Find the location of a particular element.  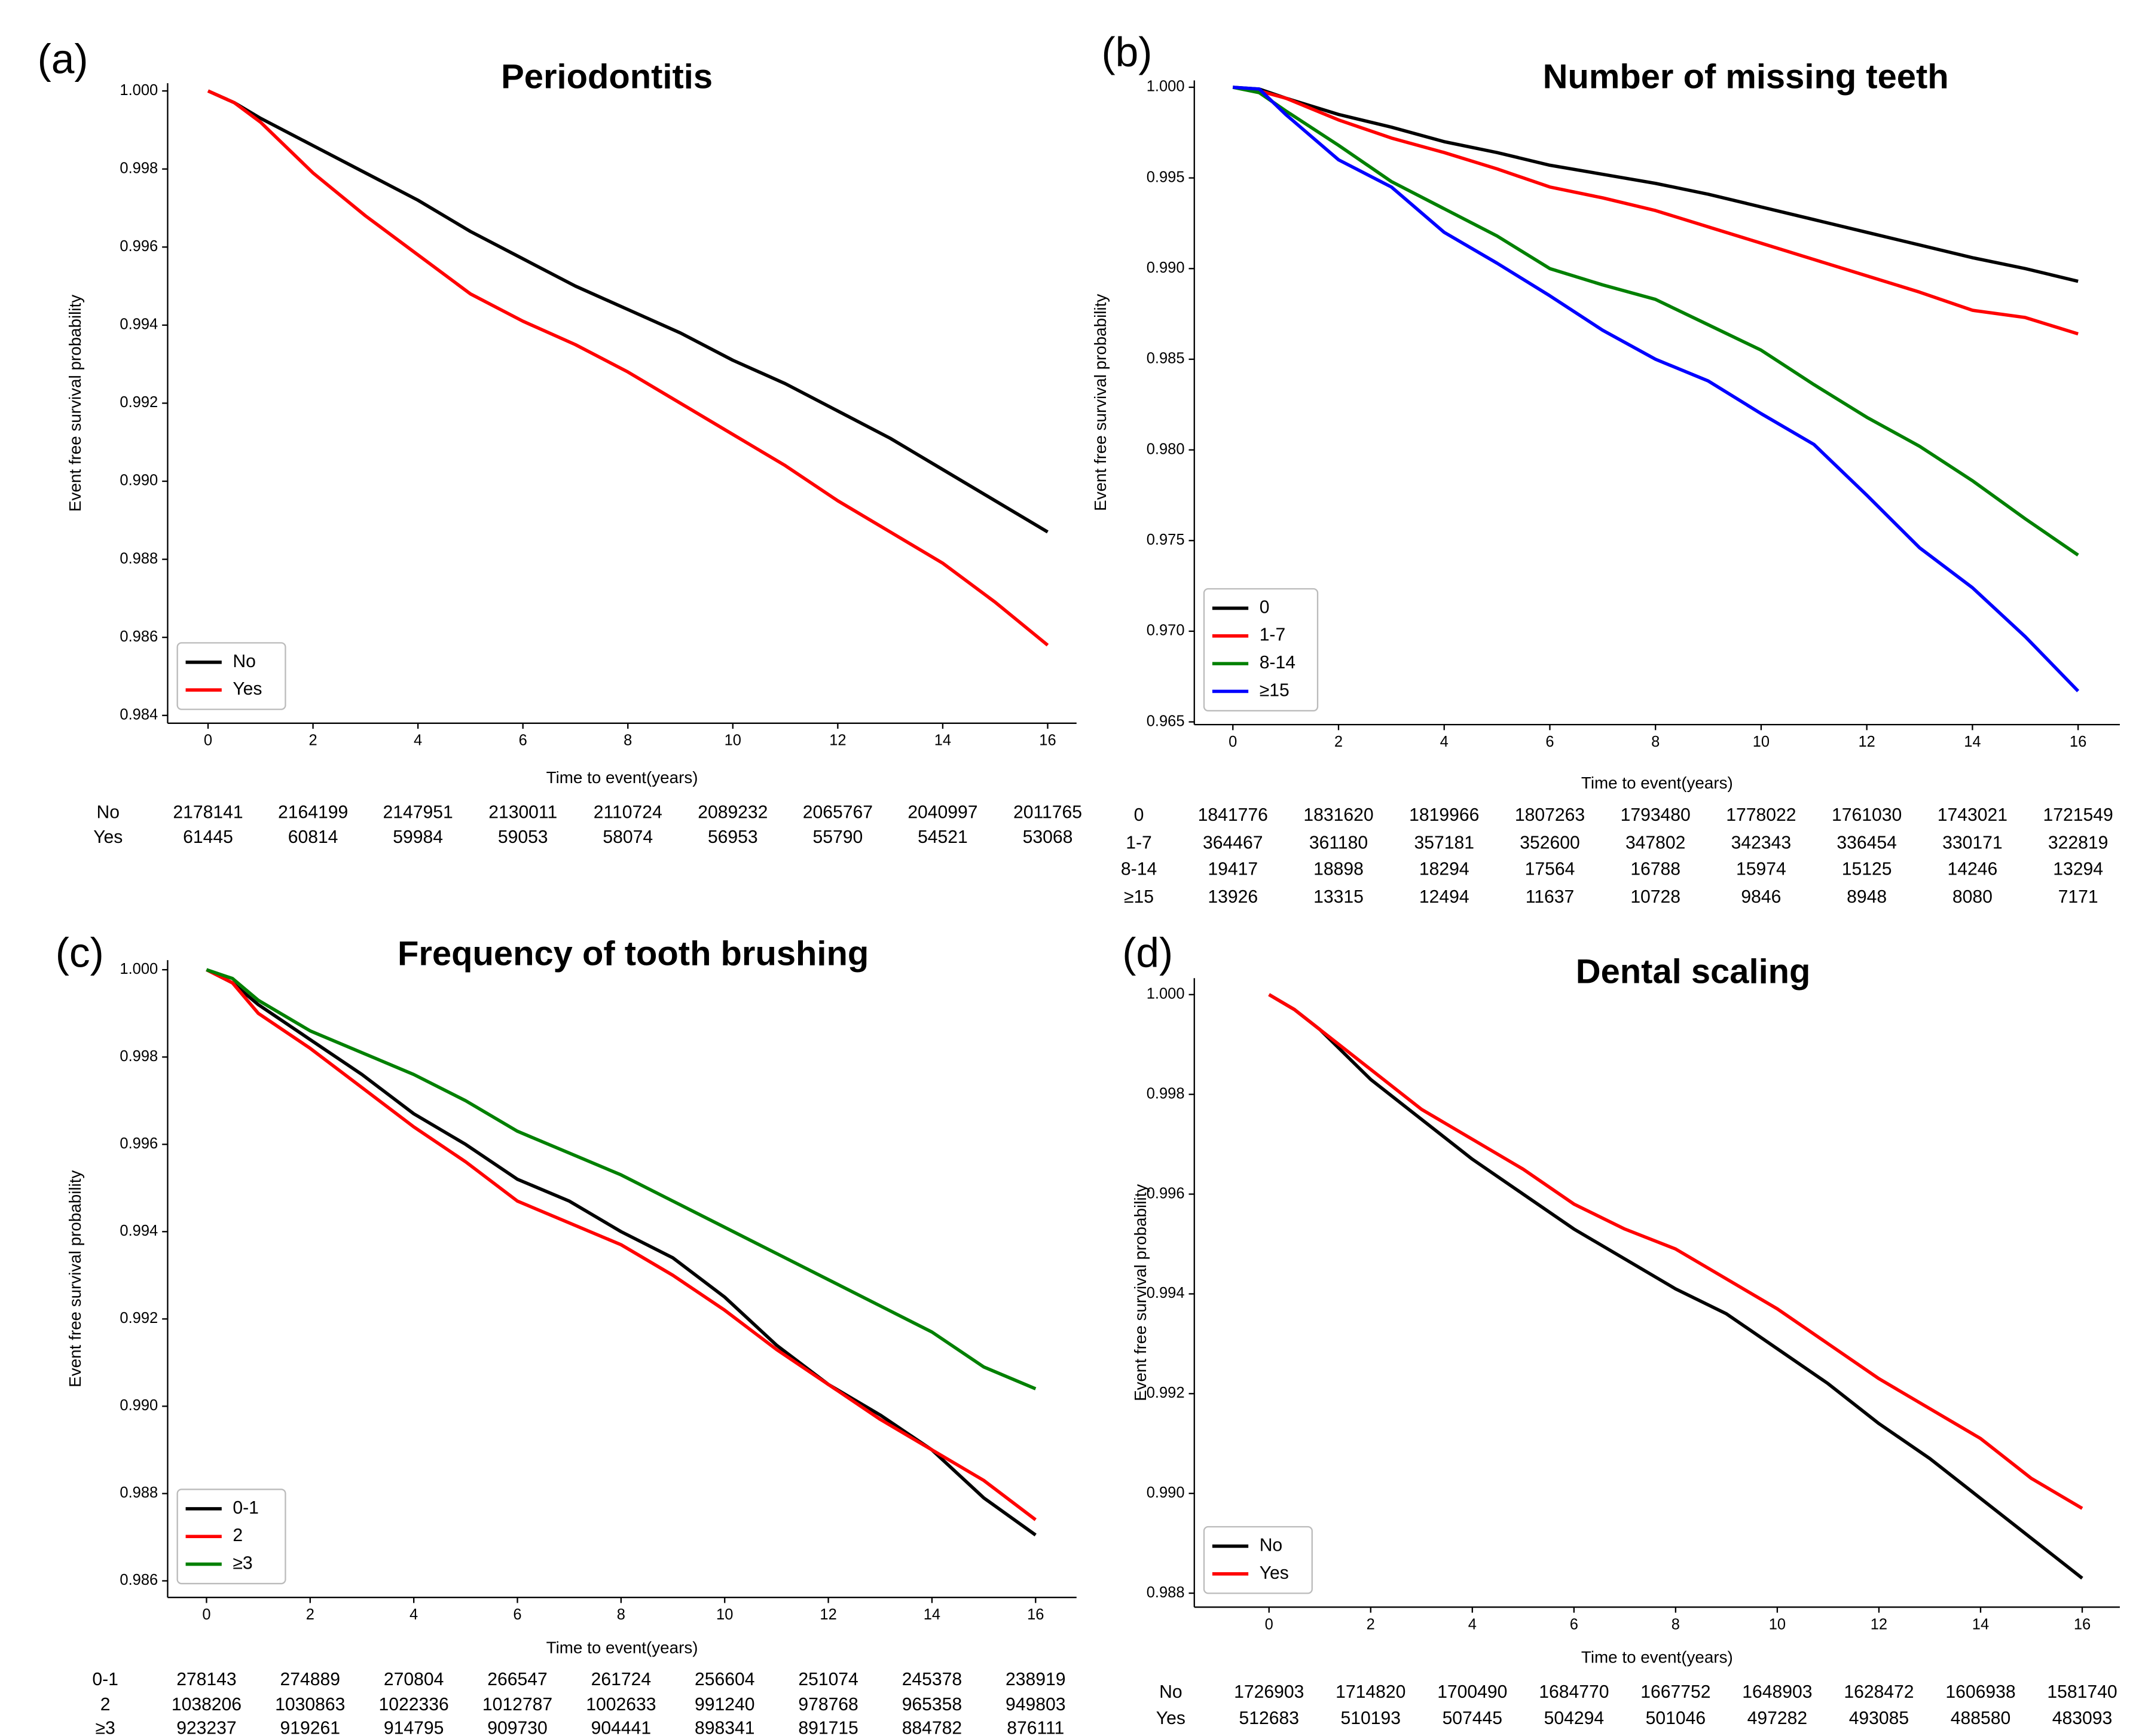

risk-value: 8080 is located at coordinates (1972, 897).